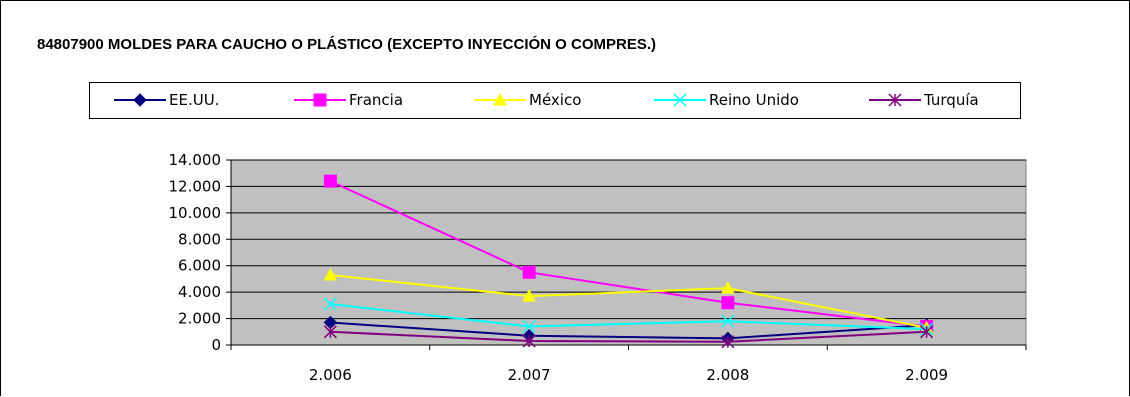 The image size is (1130, 397). I want to click on series-line-ee-uu, so click(628, 330).